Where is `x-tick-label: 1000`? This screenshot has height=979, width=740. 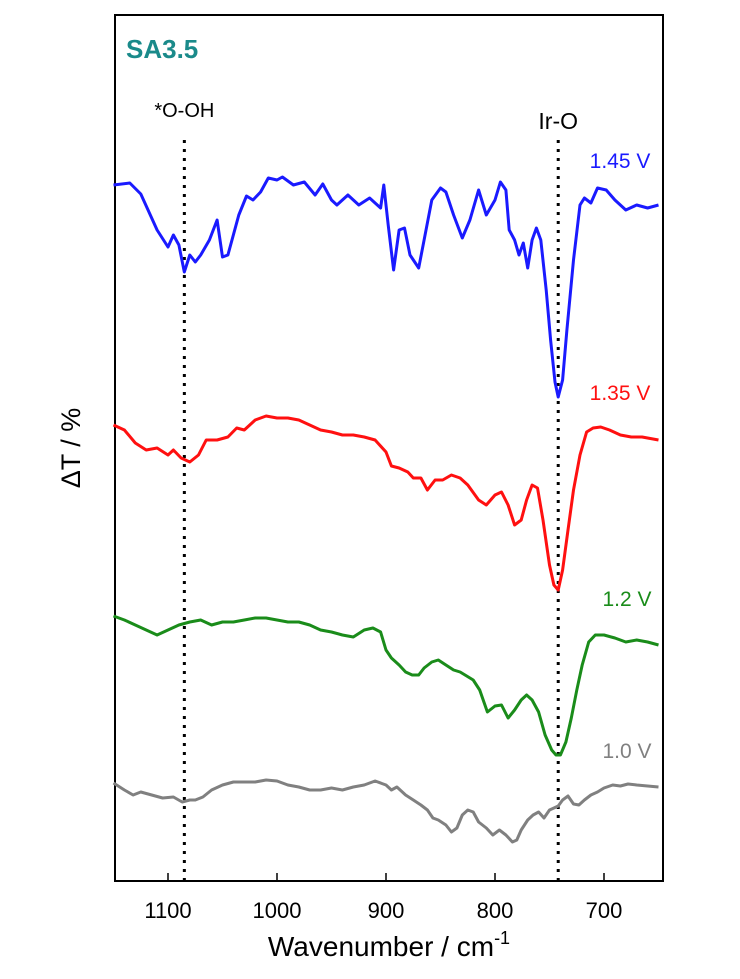 x-tick-label: 1000 is located at coordinates (277, 910).